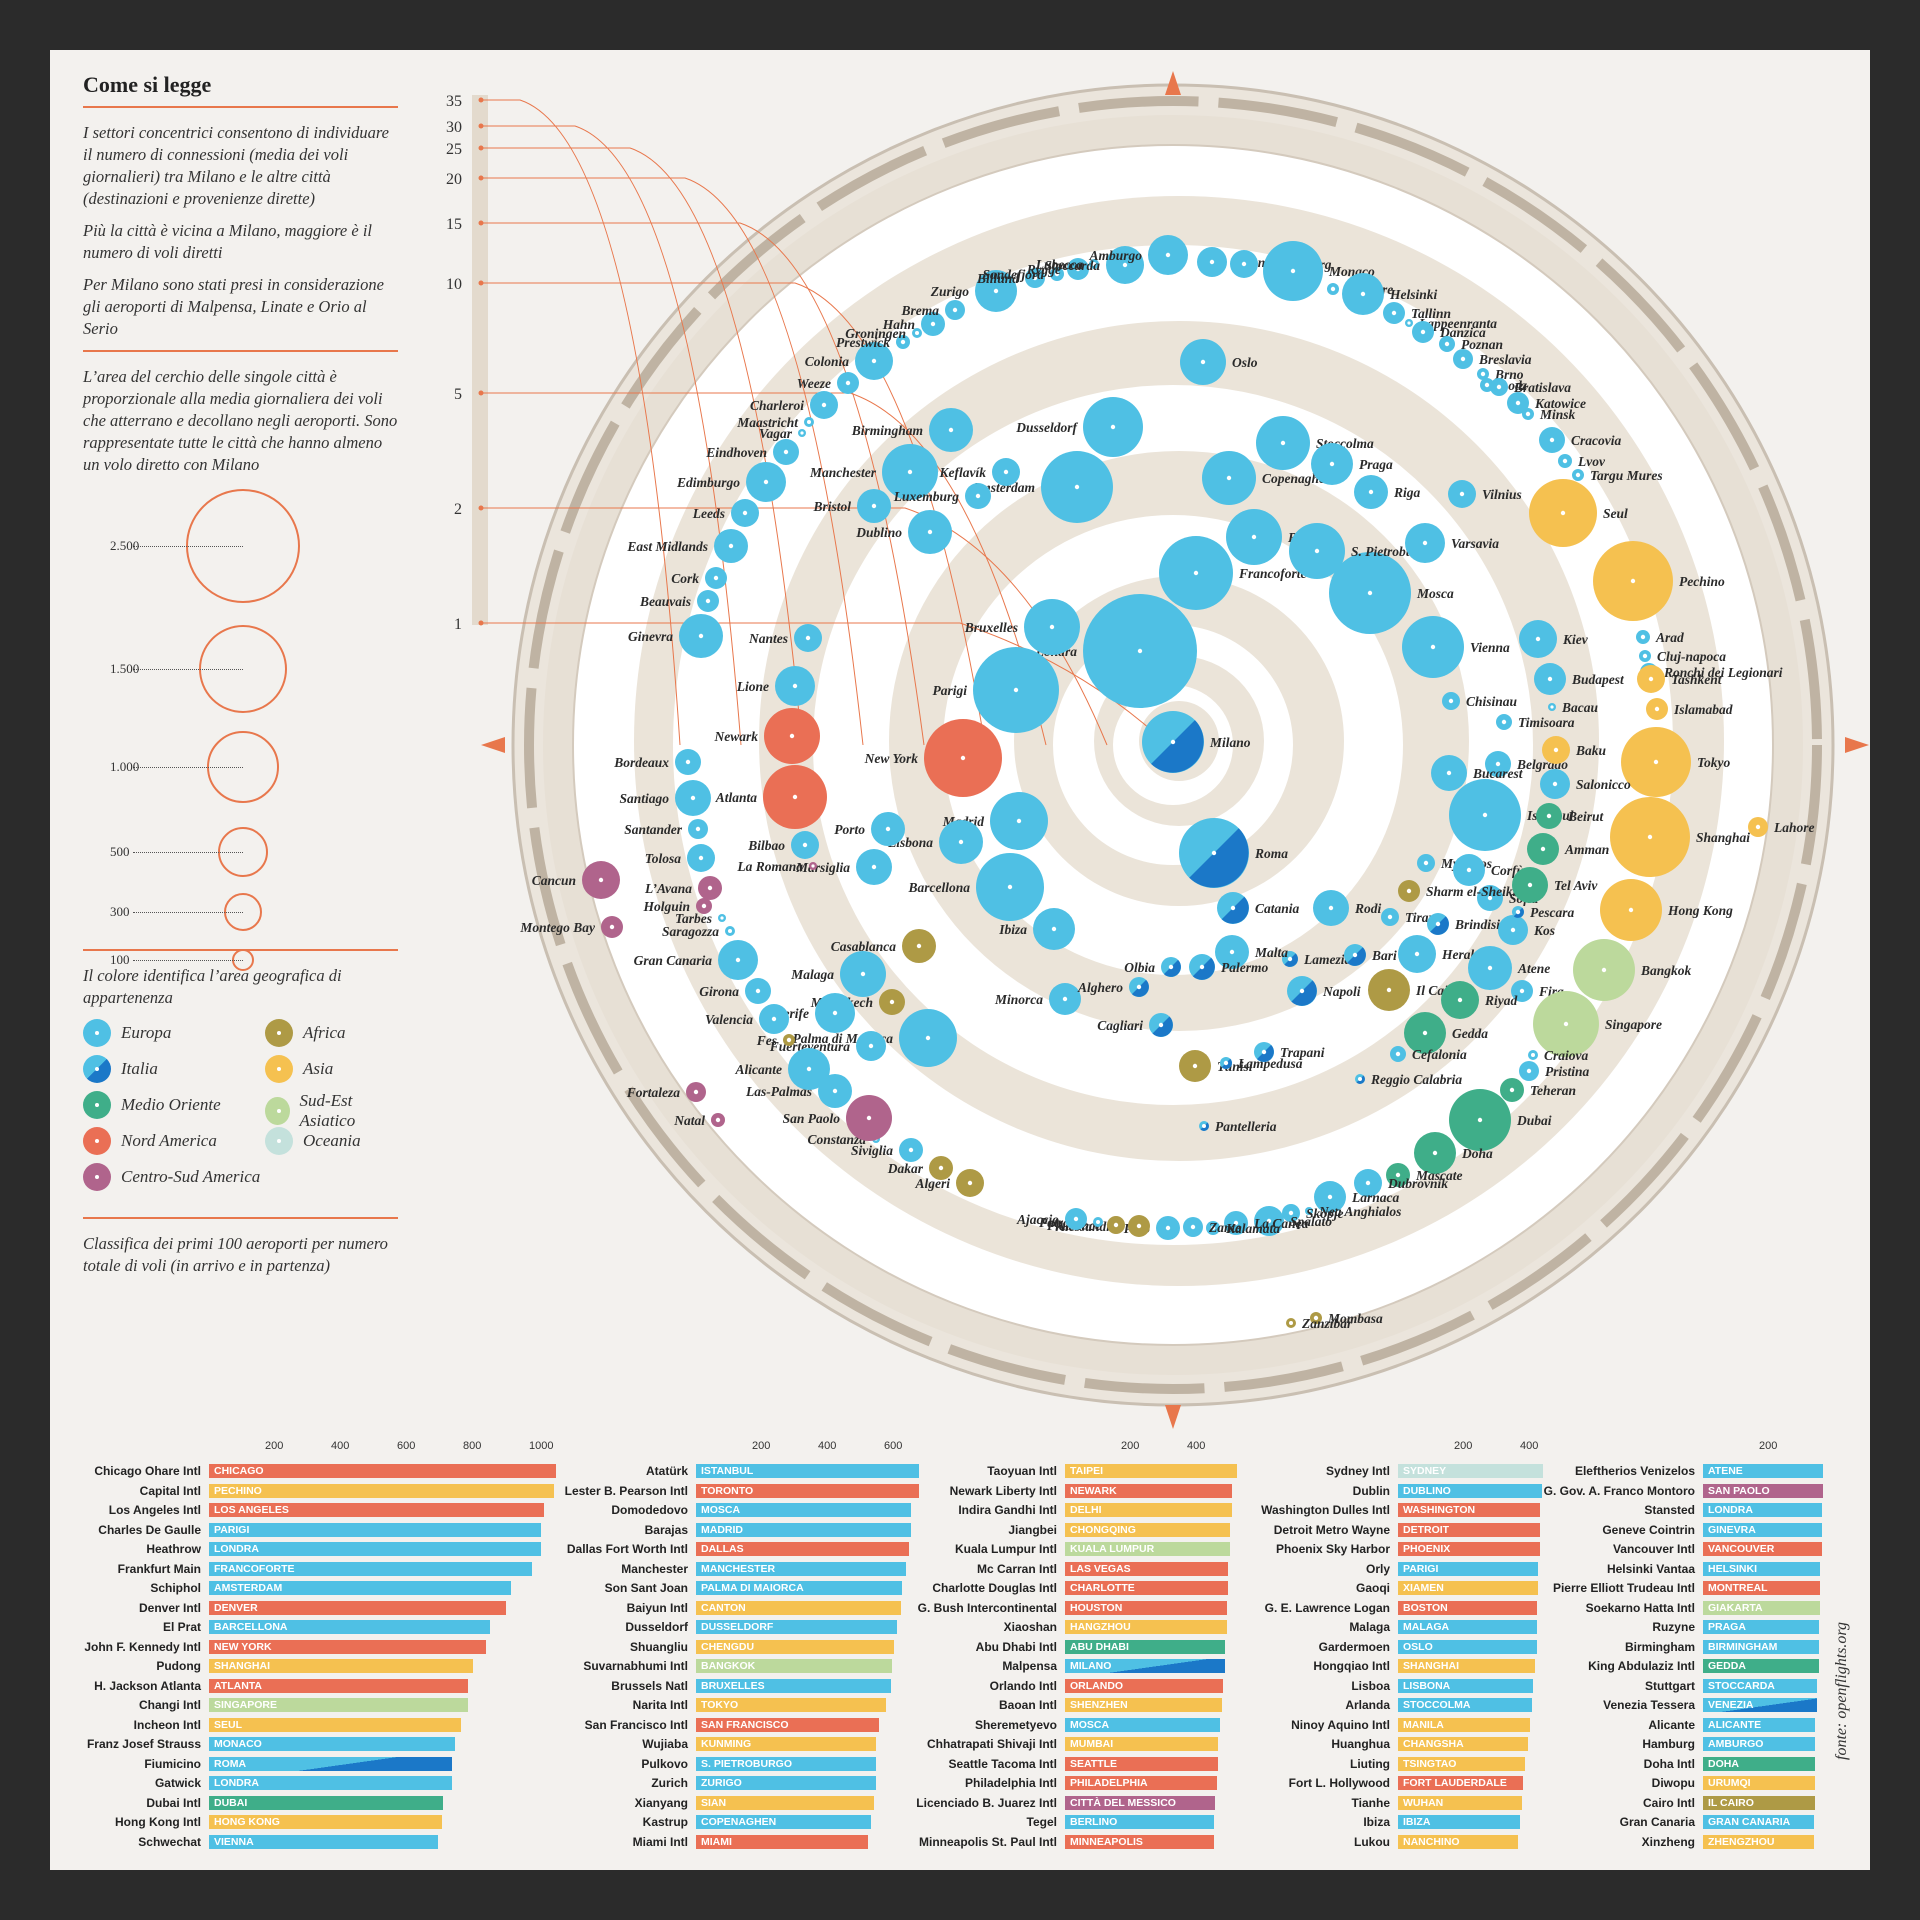 Image resolution: width=1920 pixels, height=1920 pixels. Describe the element at coordinates (1673, 1627) in the screenshot. I see `ranking-airport-name: Ruzyne` at that location.